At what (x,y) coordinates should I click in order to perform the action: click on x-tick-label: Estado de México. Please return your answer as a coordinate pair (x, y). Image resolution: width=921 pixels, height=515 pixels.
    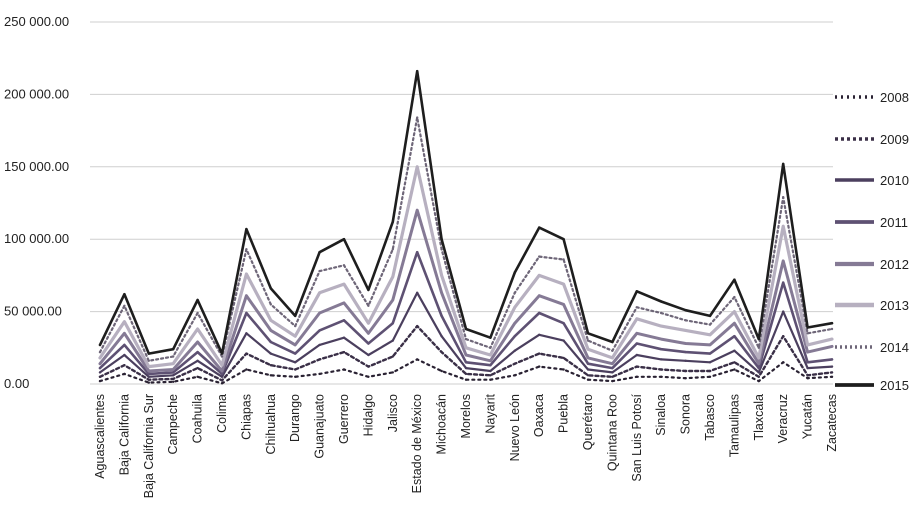
    Looking at the image, I should click on (417, 443).